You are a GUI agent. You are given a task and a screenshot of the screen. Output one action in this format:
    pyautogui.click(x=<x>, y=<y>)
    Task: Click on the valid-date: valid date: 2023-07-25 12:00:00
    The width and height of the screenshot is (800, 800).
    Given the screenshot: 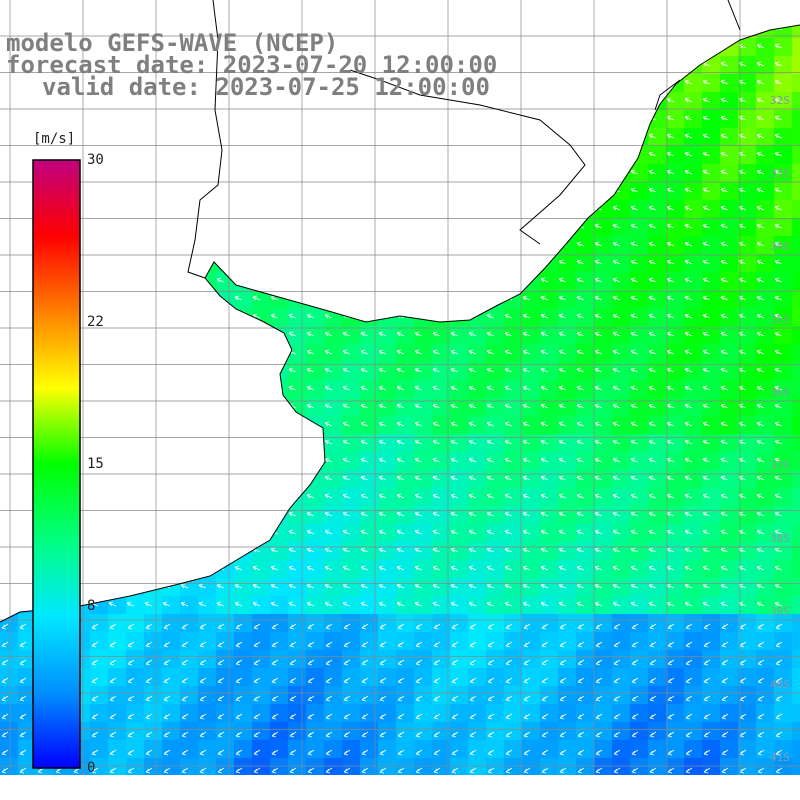 What is the action you would take?
    pyautogui.click(x=266, y=87)
    